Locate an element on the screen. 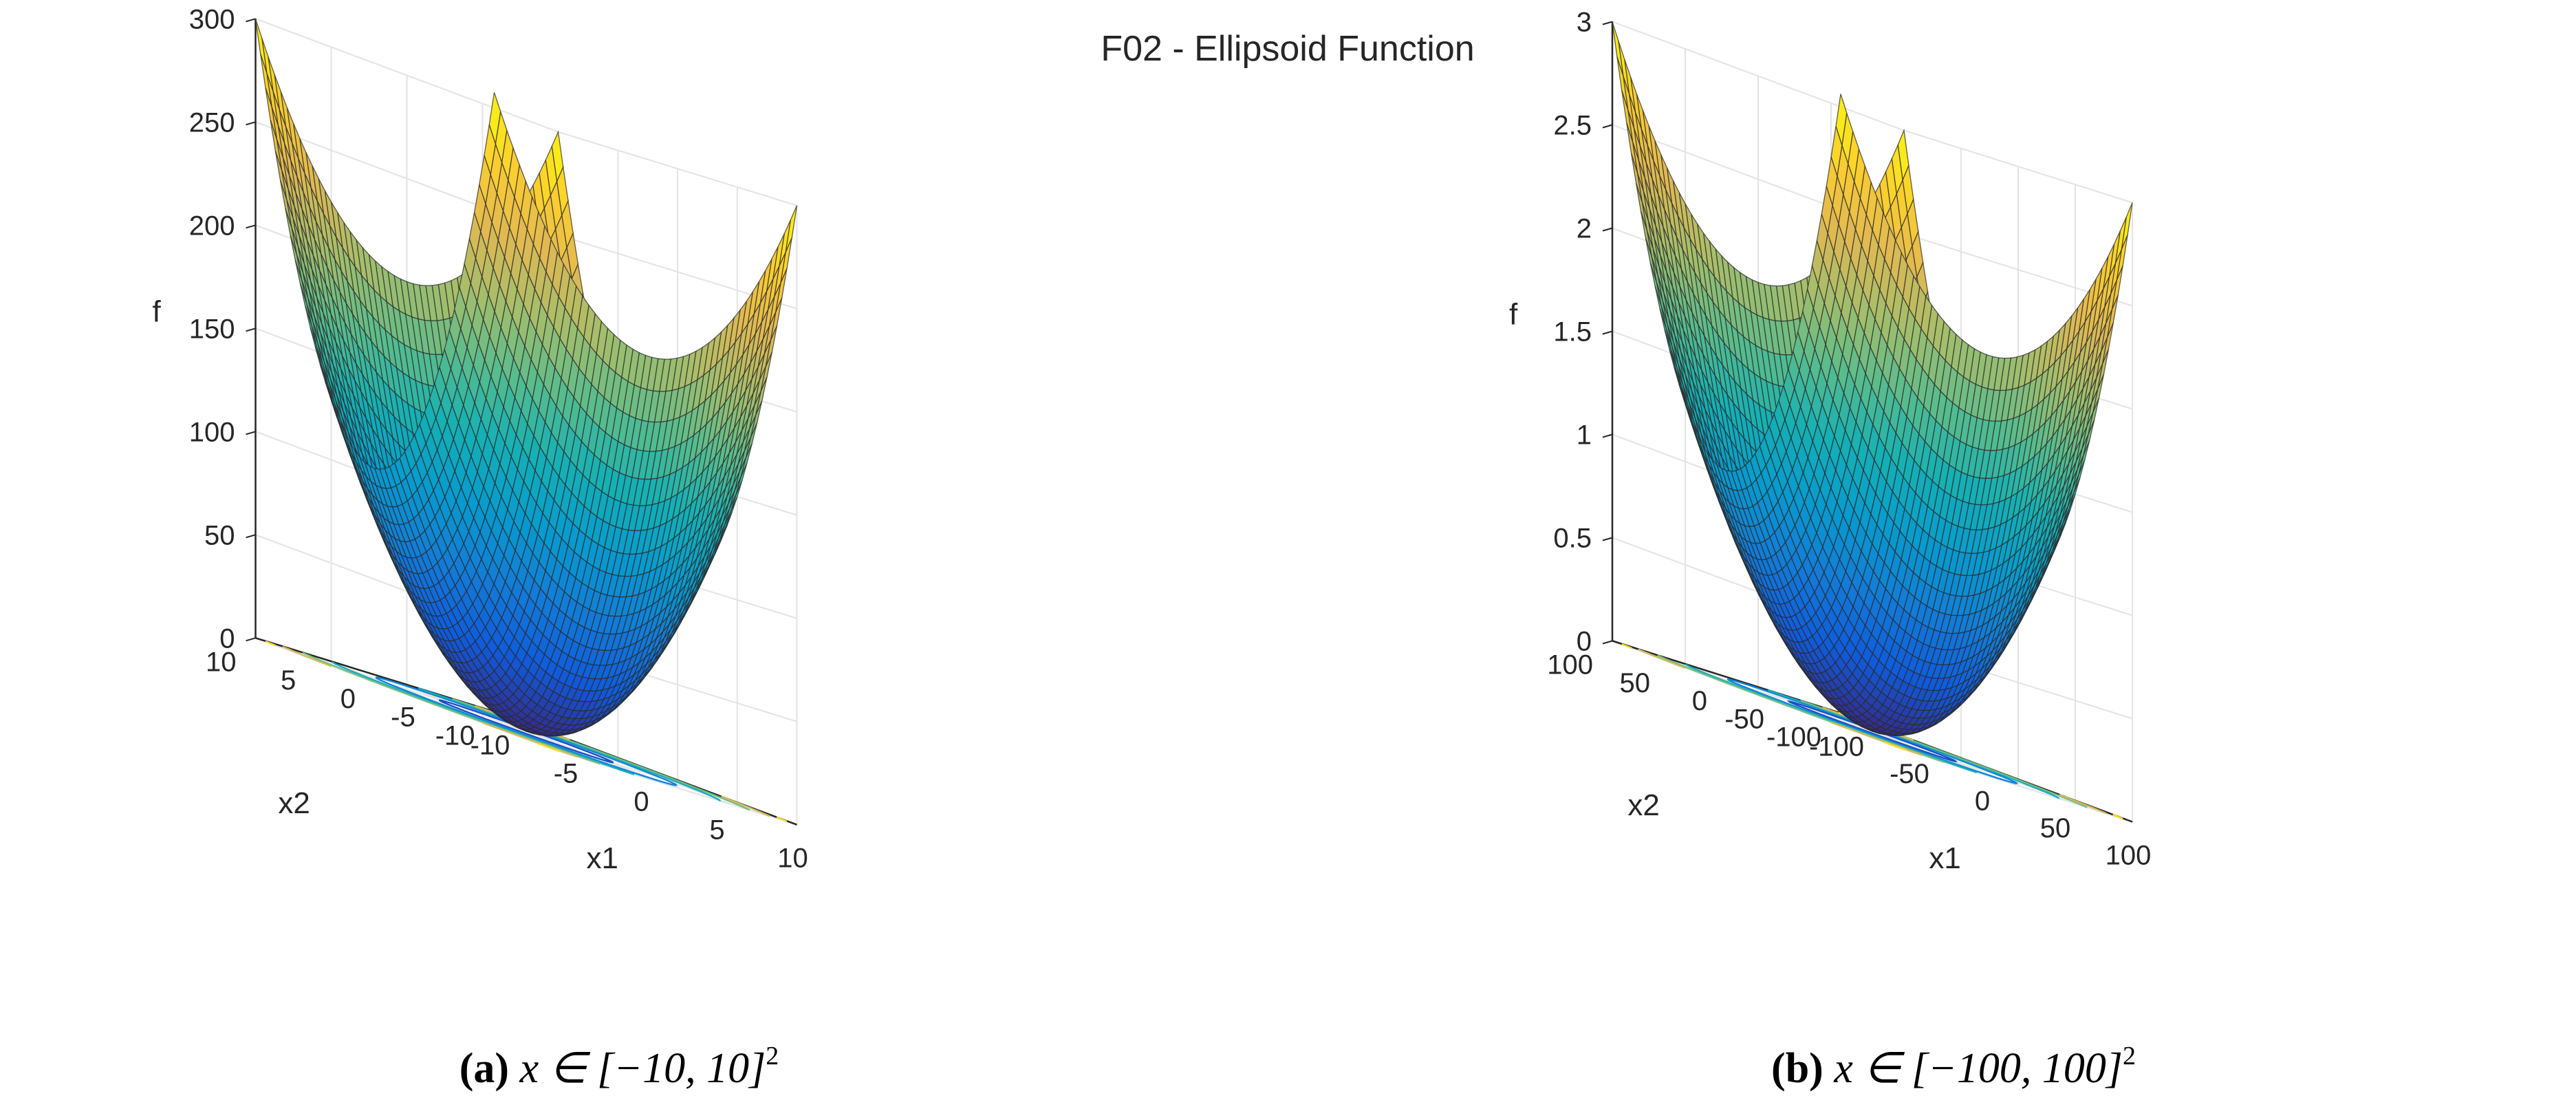  x-tick-label: -50 is located at coordinates (1909, 774).